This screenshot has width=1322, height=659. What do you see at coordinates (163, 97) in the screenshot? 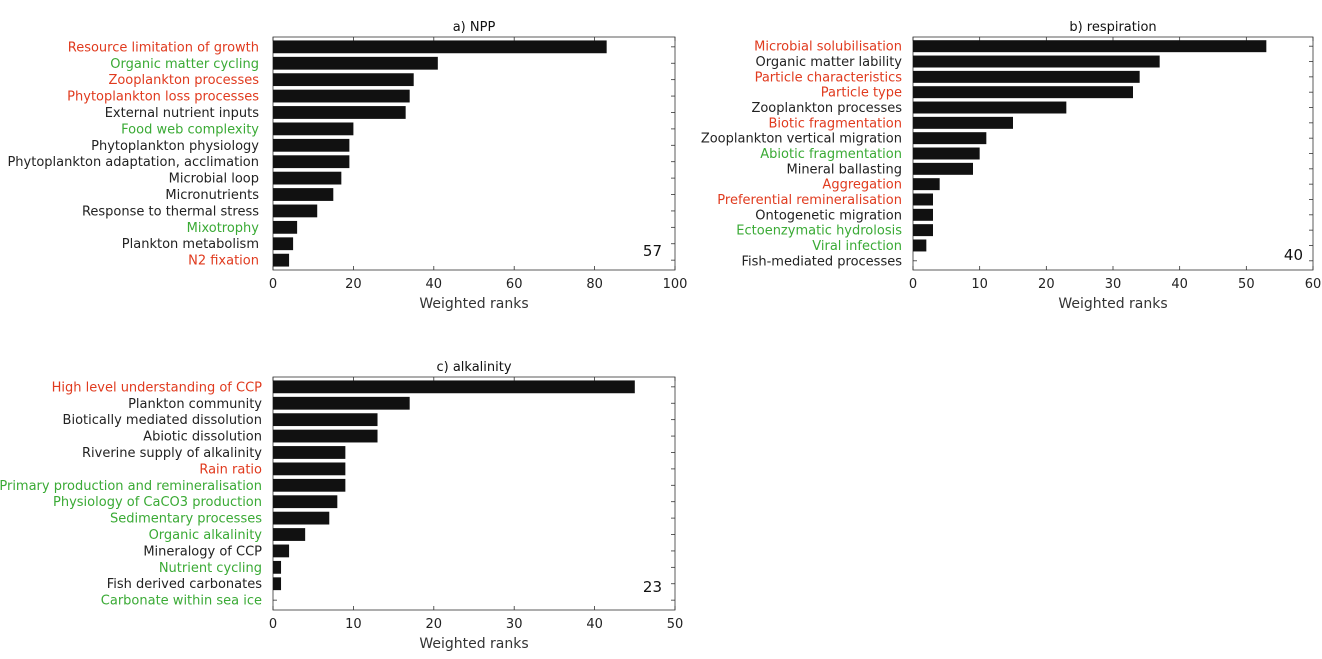
I see `category-label: Phytoplankton loss processes` at bounding box center [163, 97].